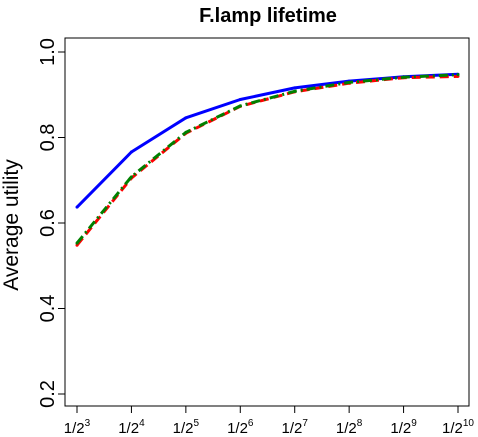 The width and height of the screenshot is (478, 437). Describe the element at coordinates (11, 225) in the screenshot. I see `y-axis-label: Average utility` at that location.